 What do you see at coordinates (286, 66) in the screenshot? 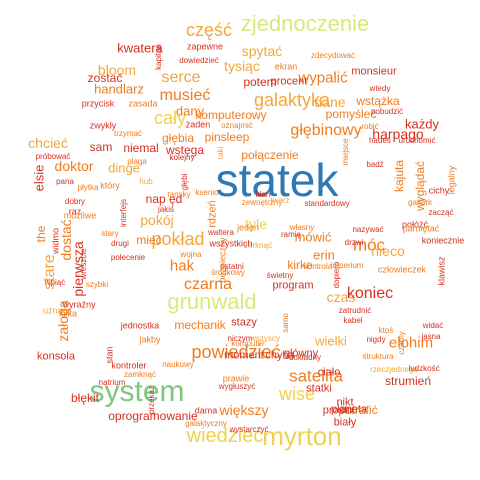
I see `word-ekran: ekran` at bounding box center [286, 66].